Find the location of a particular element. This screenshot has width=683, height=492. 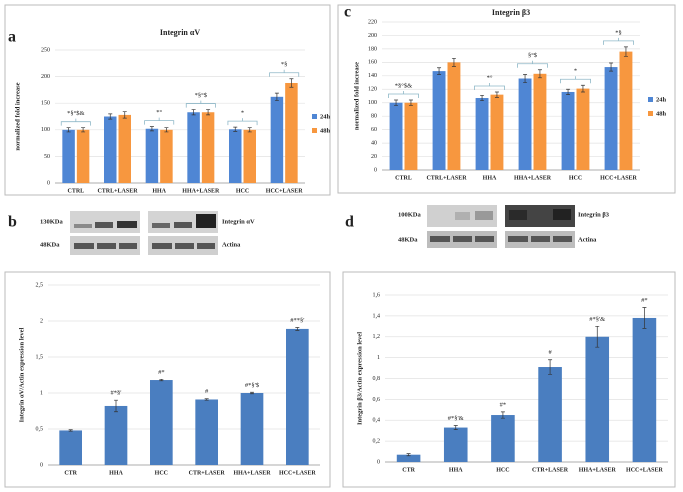

y-tick-label: 1,6 is located at coordinates (377, 295).